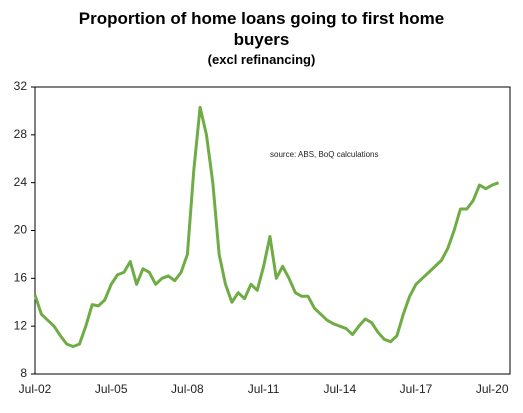  I want to click on y-tick-label: 16, so click(21, 278).